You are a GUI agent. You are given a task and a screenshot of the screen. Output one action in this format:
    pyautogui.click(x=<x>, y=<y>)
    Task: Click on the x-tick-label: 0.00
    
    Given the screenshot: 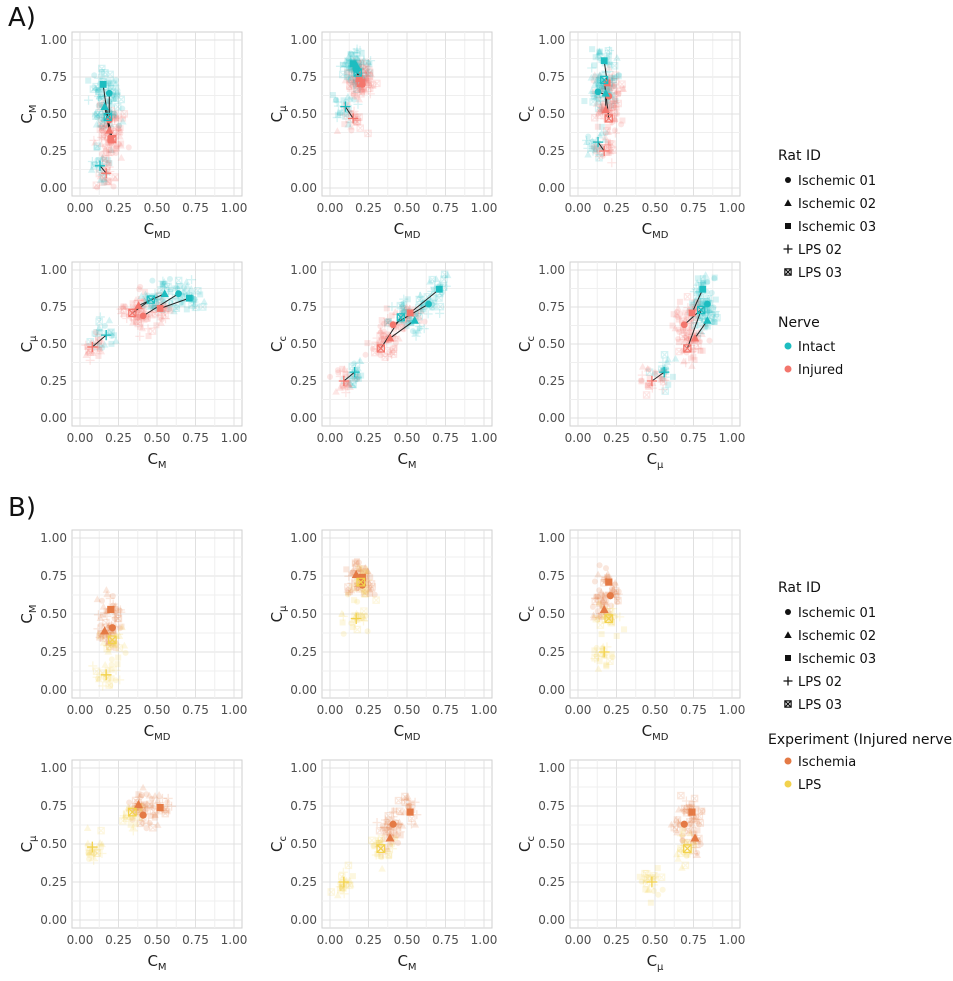 What is the action you would take?
    pyautogui.click(x=330, y=940)
    